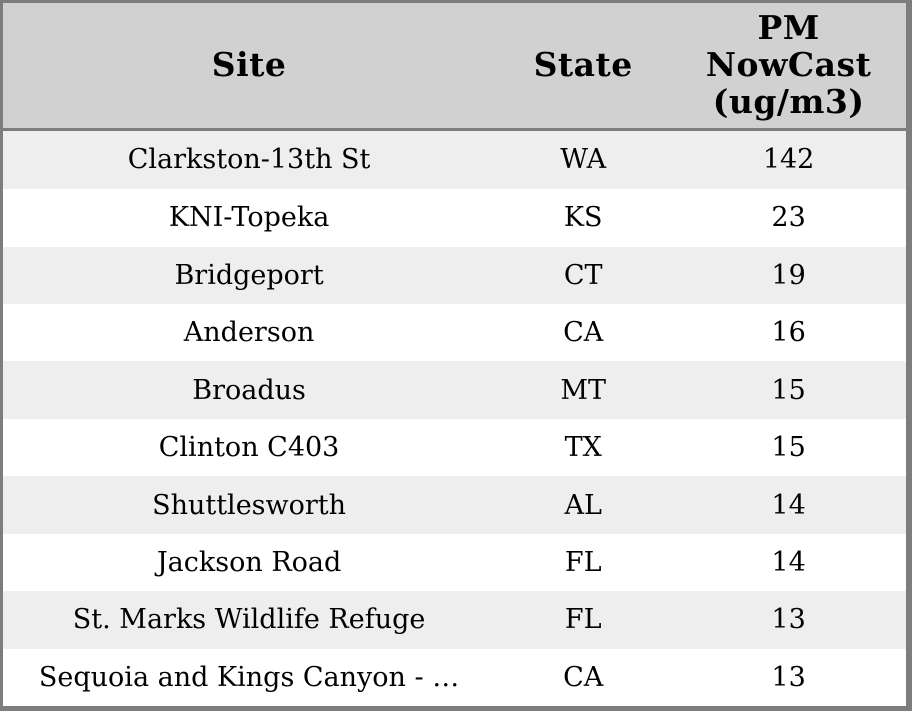  Describe the element at coordinates (454, 562) in the screenshot. I see `table-row: Jackson Road FL 14` at that location.